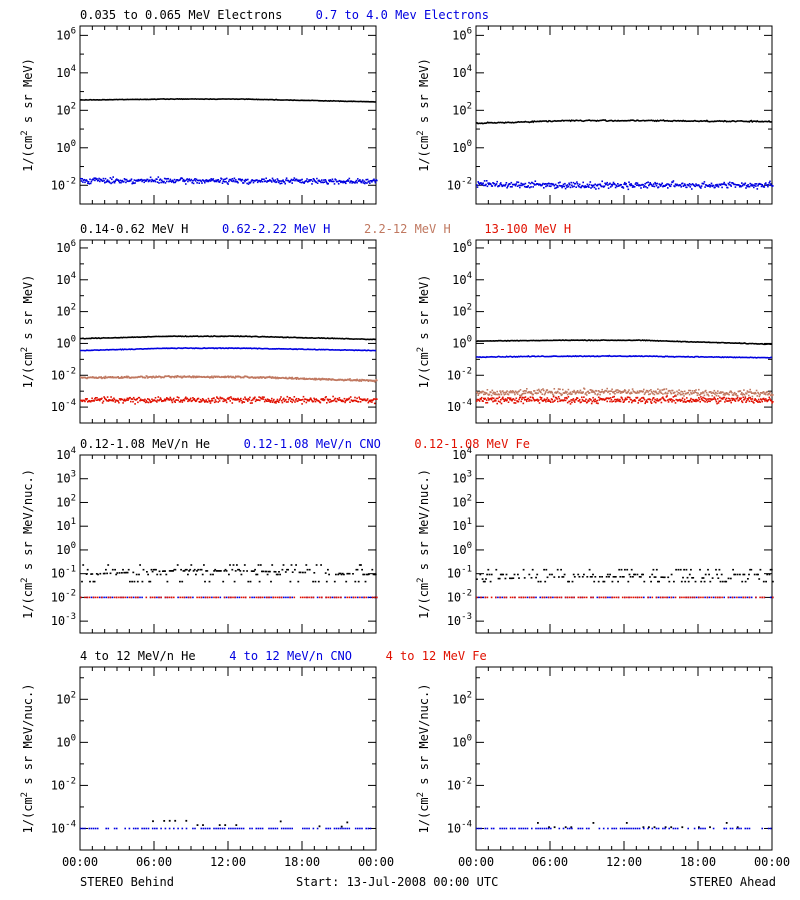  What do you see at coordinates (27, 332) in the screenshot?
I see `y-axis-label: 1/(cm2 s sr MeV)` at bounding box center [27, 332].